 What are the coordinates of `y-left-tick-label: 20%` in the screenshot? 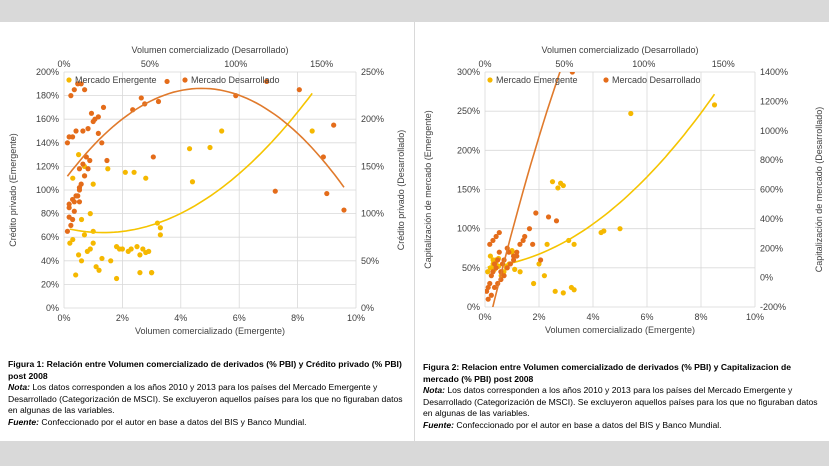 It's located at (50, 284).